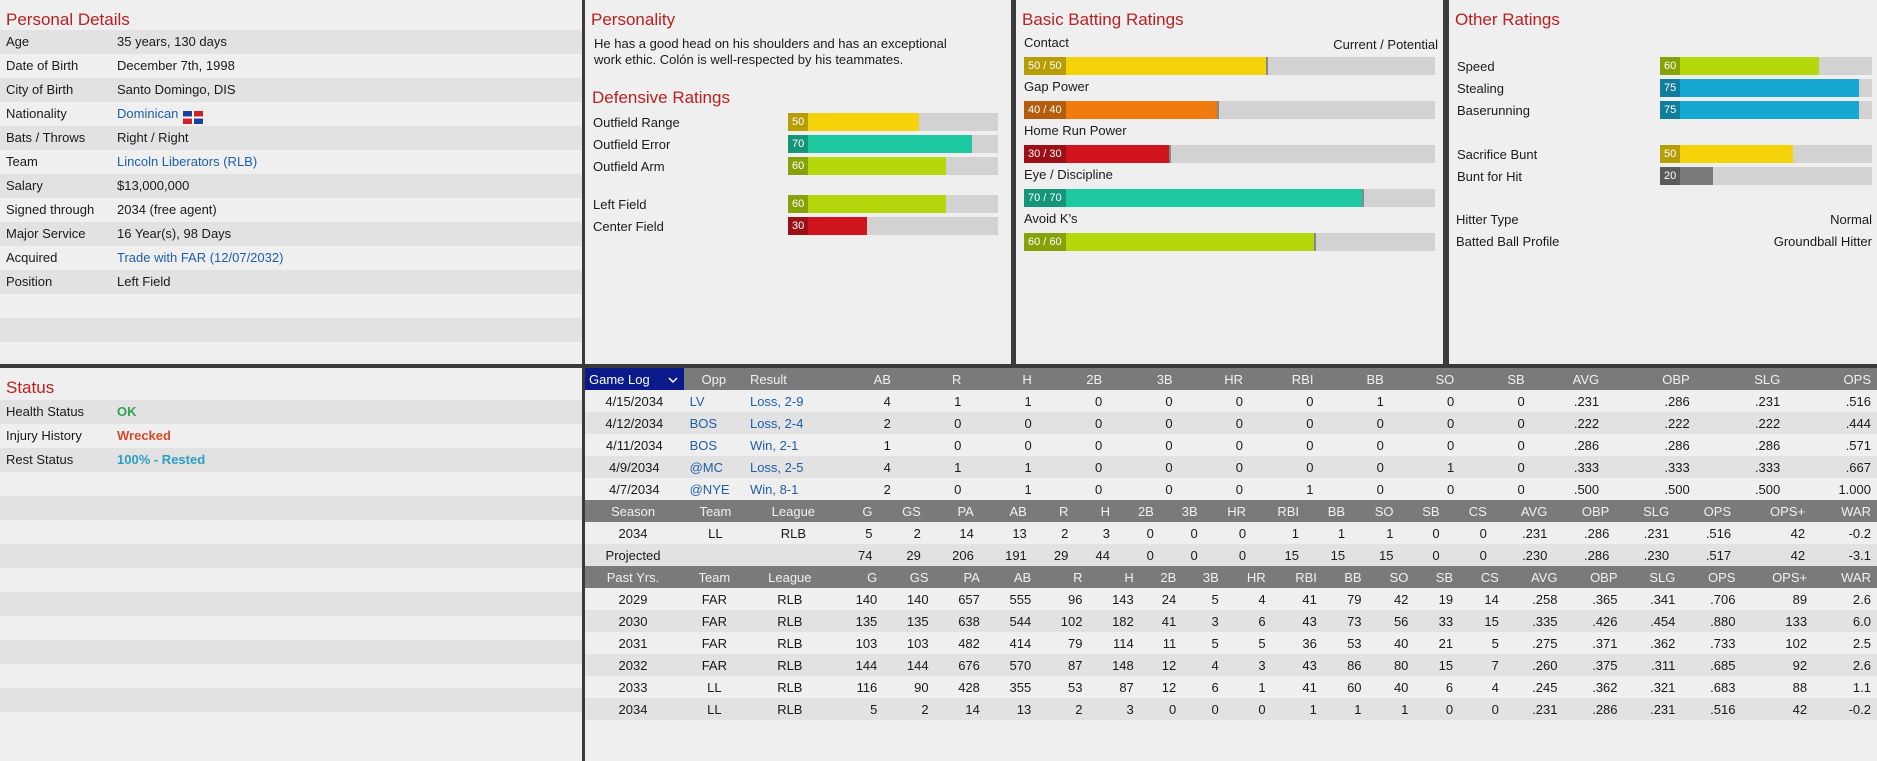 The height and width of the screenshot is (761, 1877). What do you see at coordinates (786, 467) in the screenshot?
I see `result-link: Loss, 2-5` at bounding box center [786, 467].